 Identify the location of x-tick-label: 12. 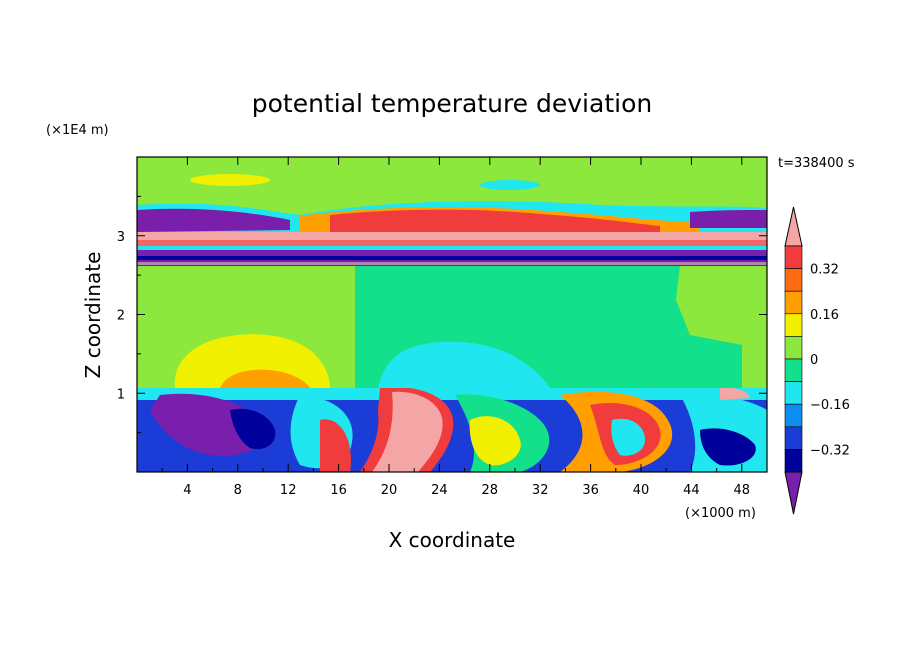
(288, 490).